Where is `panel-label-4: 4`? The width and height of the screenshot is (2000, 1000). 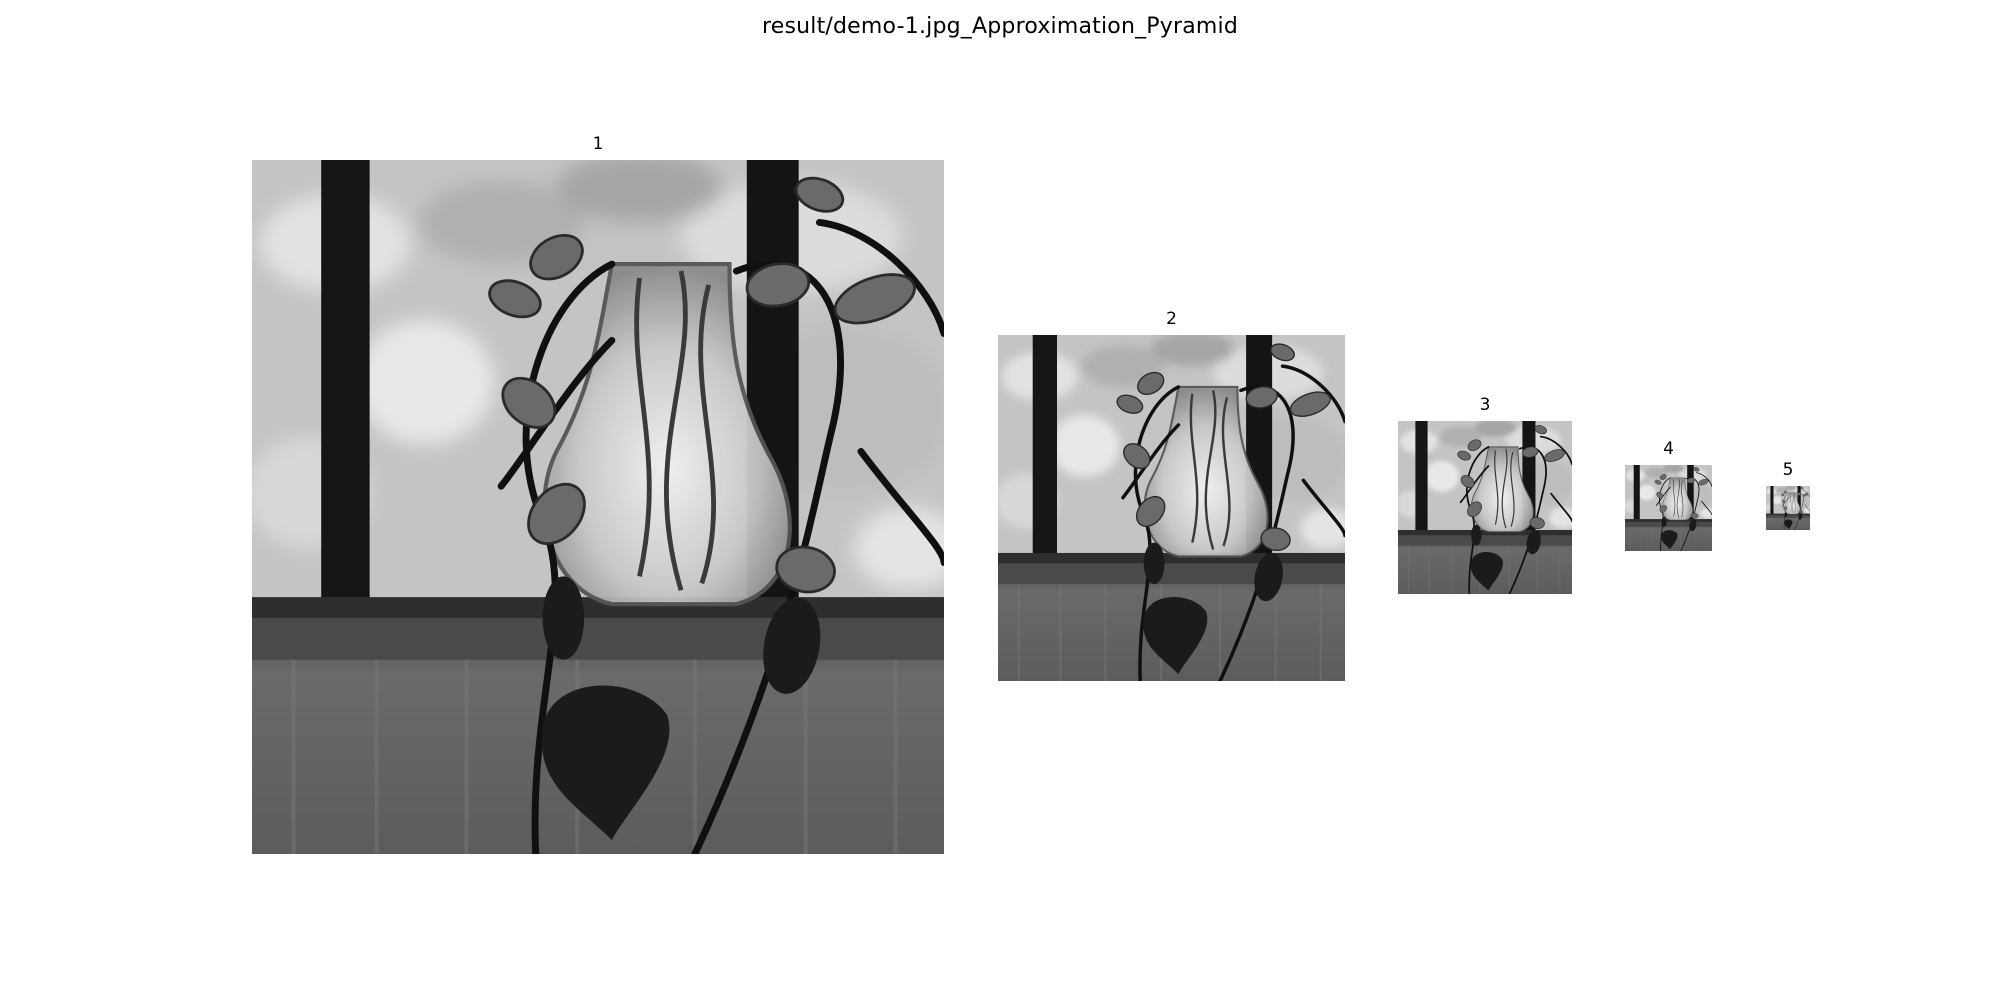
panel-label-4: 4 is located at coordinates (1668, 449).